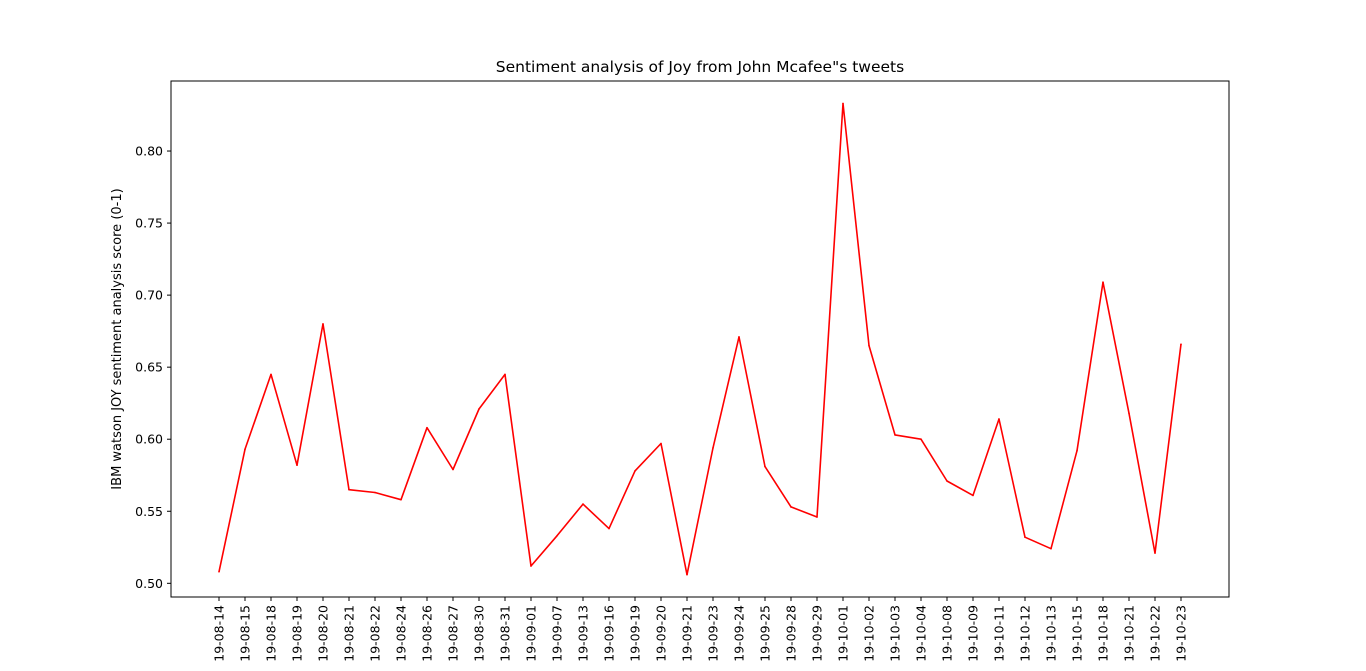 This screenshot has width=1366, height=671. What do you see at coordinates (843, 633) in the screenshot?
I see `x-tick-label: 19-10-01` at bounding box center [843, 633].